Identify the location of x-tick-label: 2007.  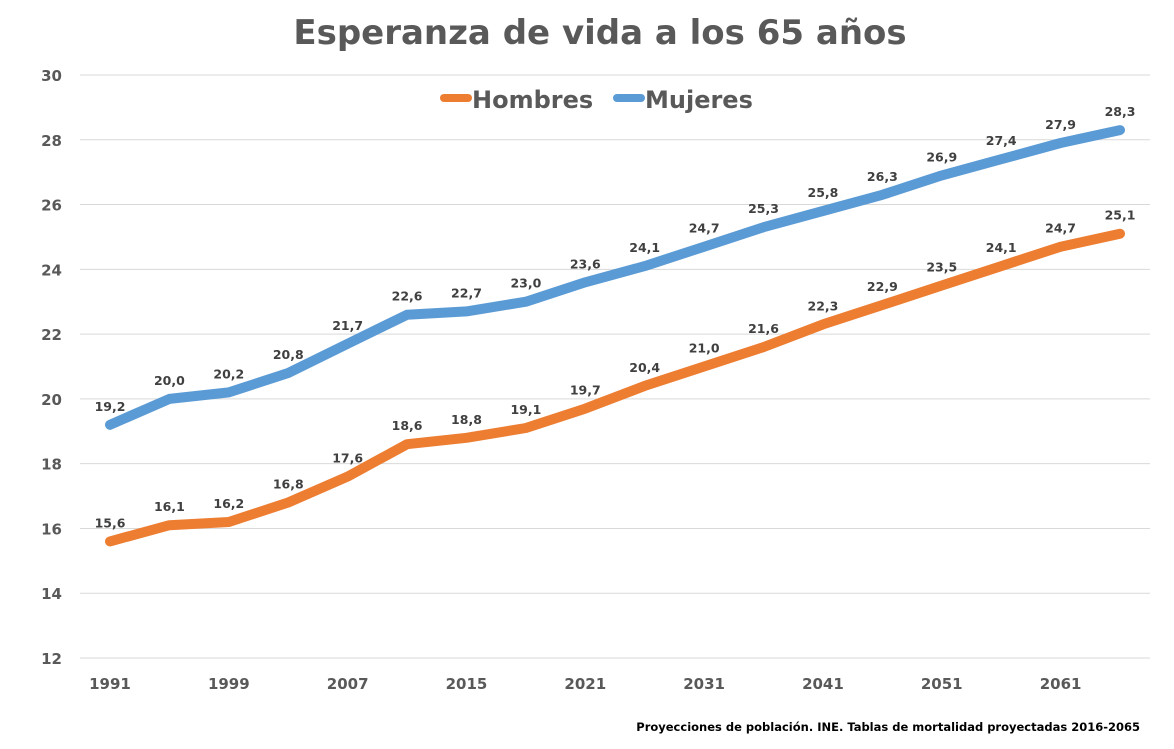
(348, 684).